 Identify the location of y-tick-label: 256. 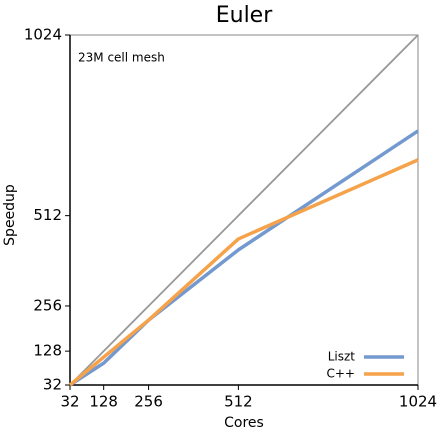
(47, 305).